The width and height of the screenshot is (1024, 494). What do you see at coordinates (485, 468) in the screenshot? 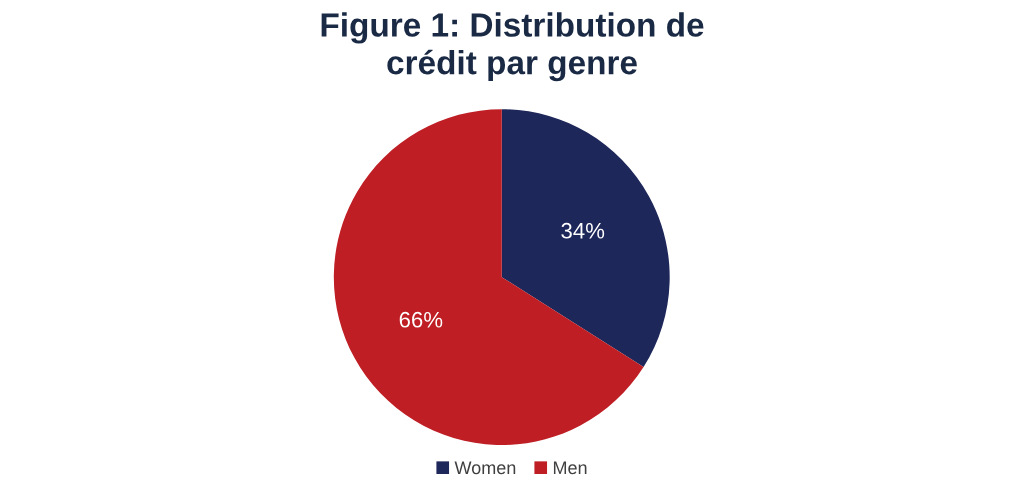
I see `legend-label: Women` at bounding box center [485, 468].